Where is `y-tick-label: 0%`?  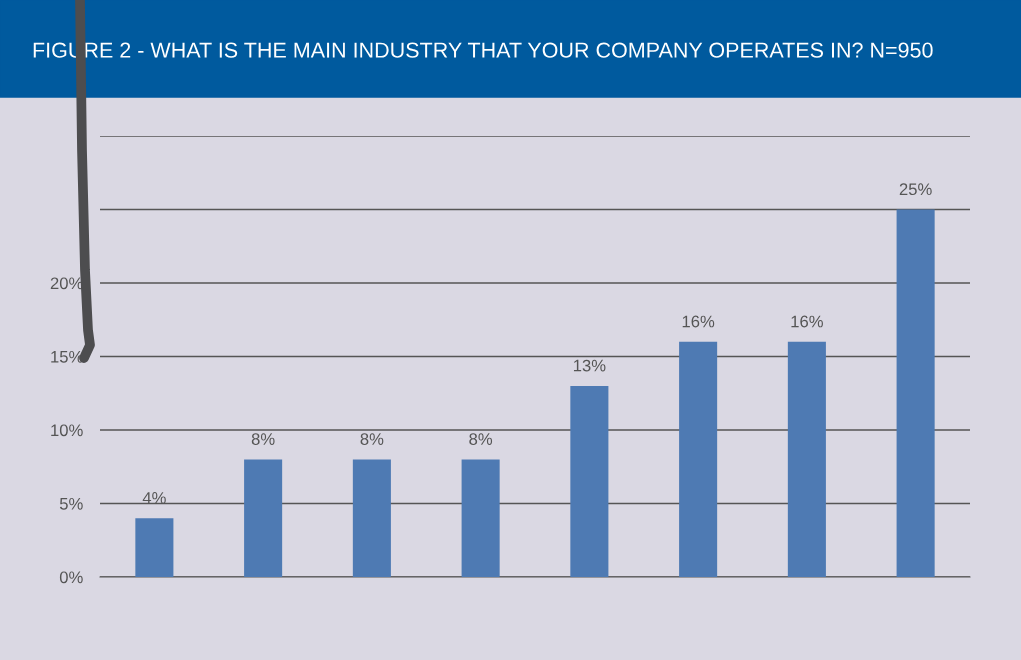
y-tick-label: 0% is located at coordinates (71, 577).